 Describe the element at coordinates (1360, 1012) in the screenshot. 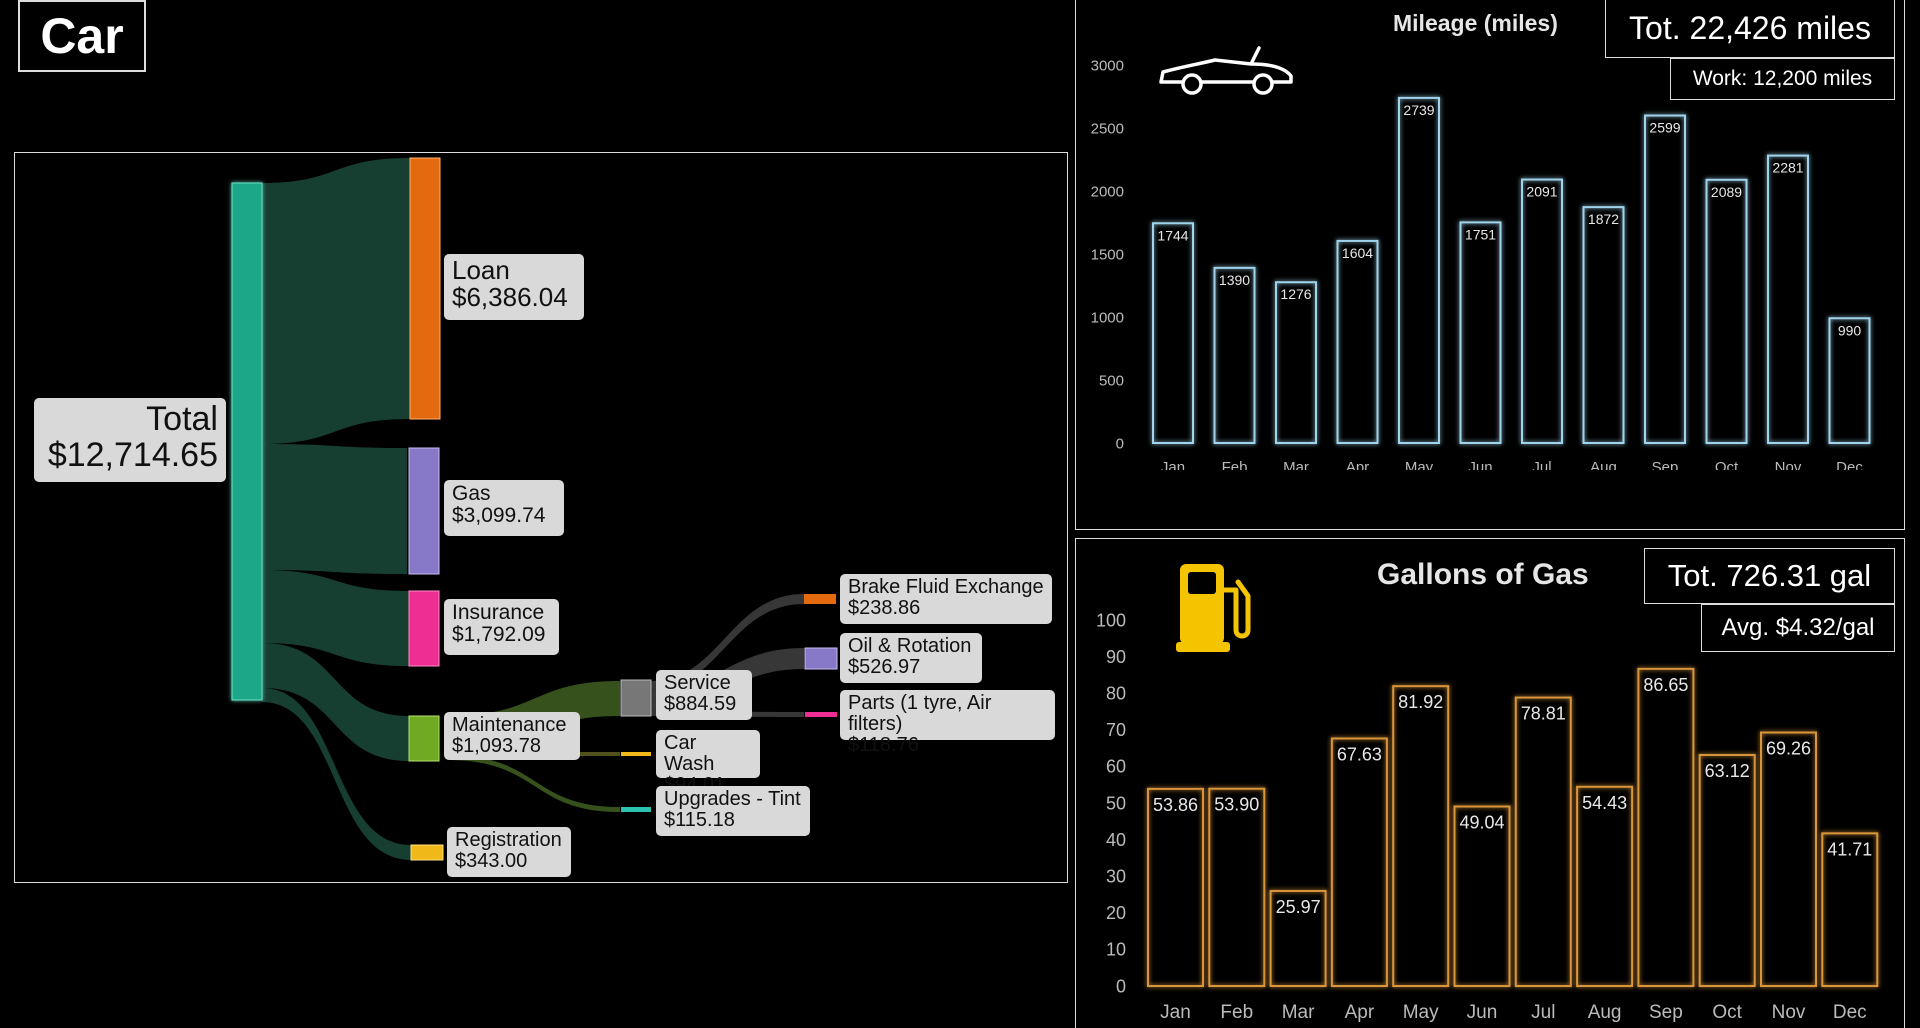

I see `gas-xtick-apr: Apr` at that location.